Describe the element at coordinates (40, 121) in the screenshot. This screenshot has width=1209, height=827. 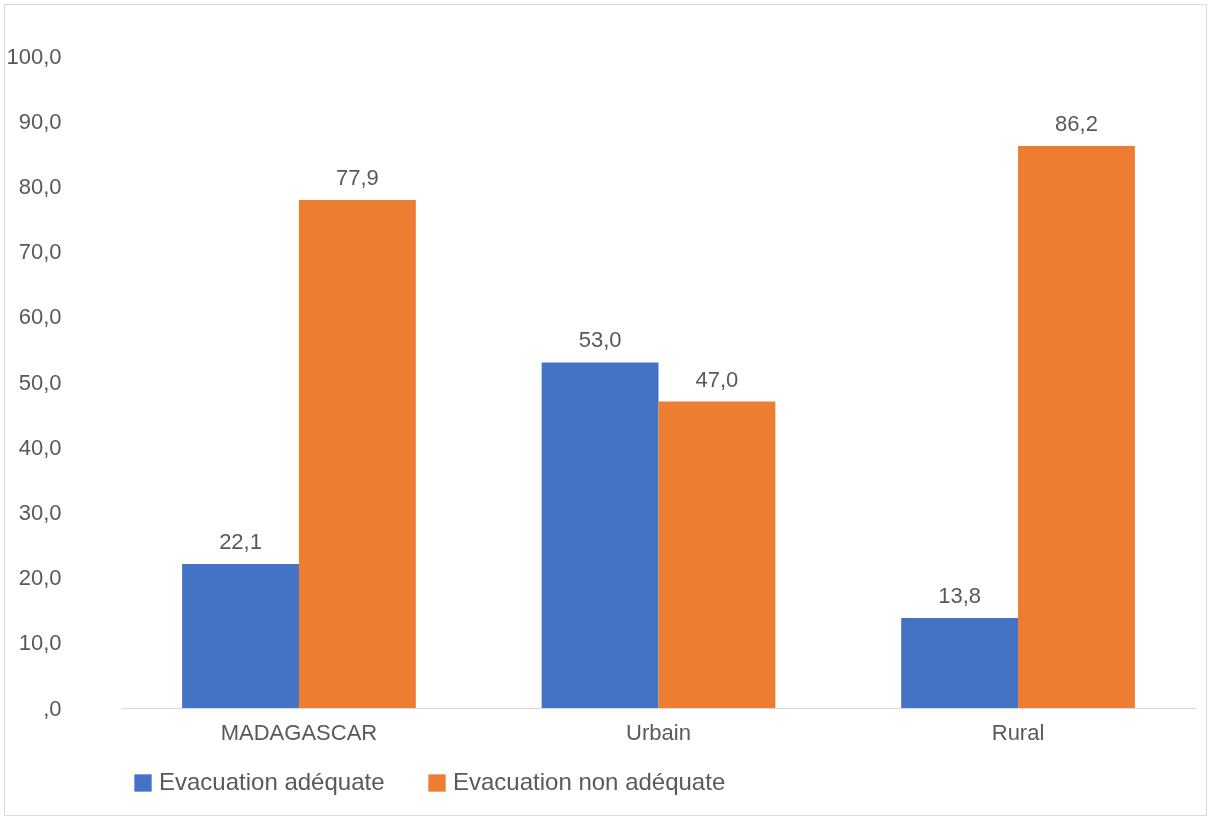
I see `y-tick-label: 90,0` at that location.